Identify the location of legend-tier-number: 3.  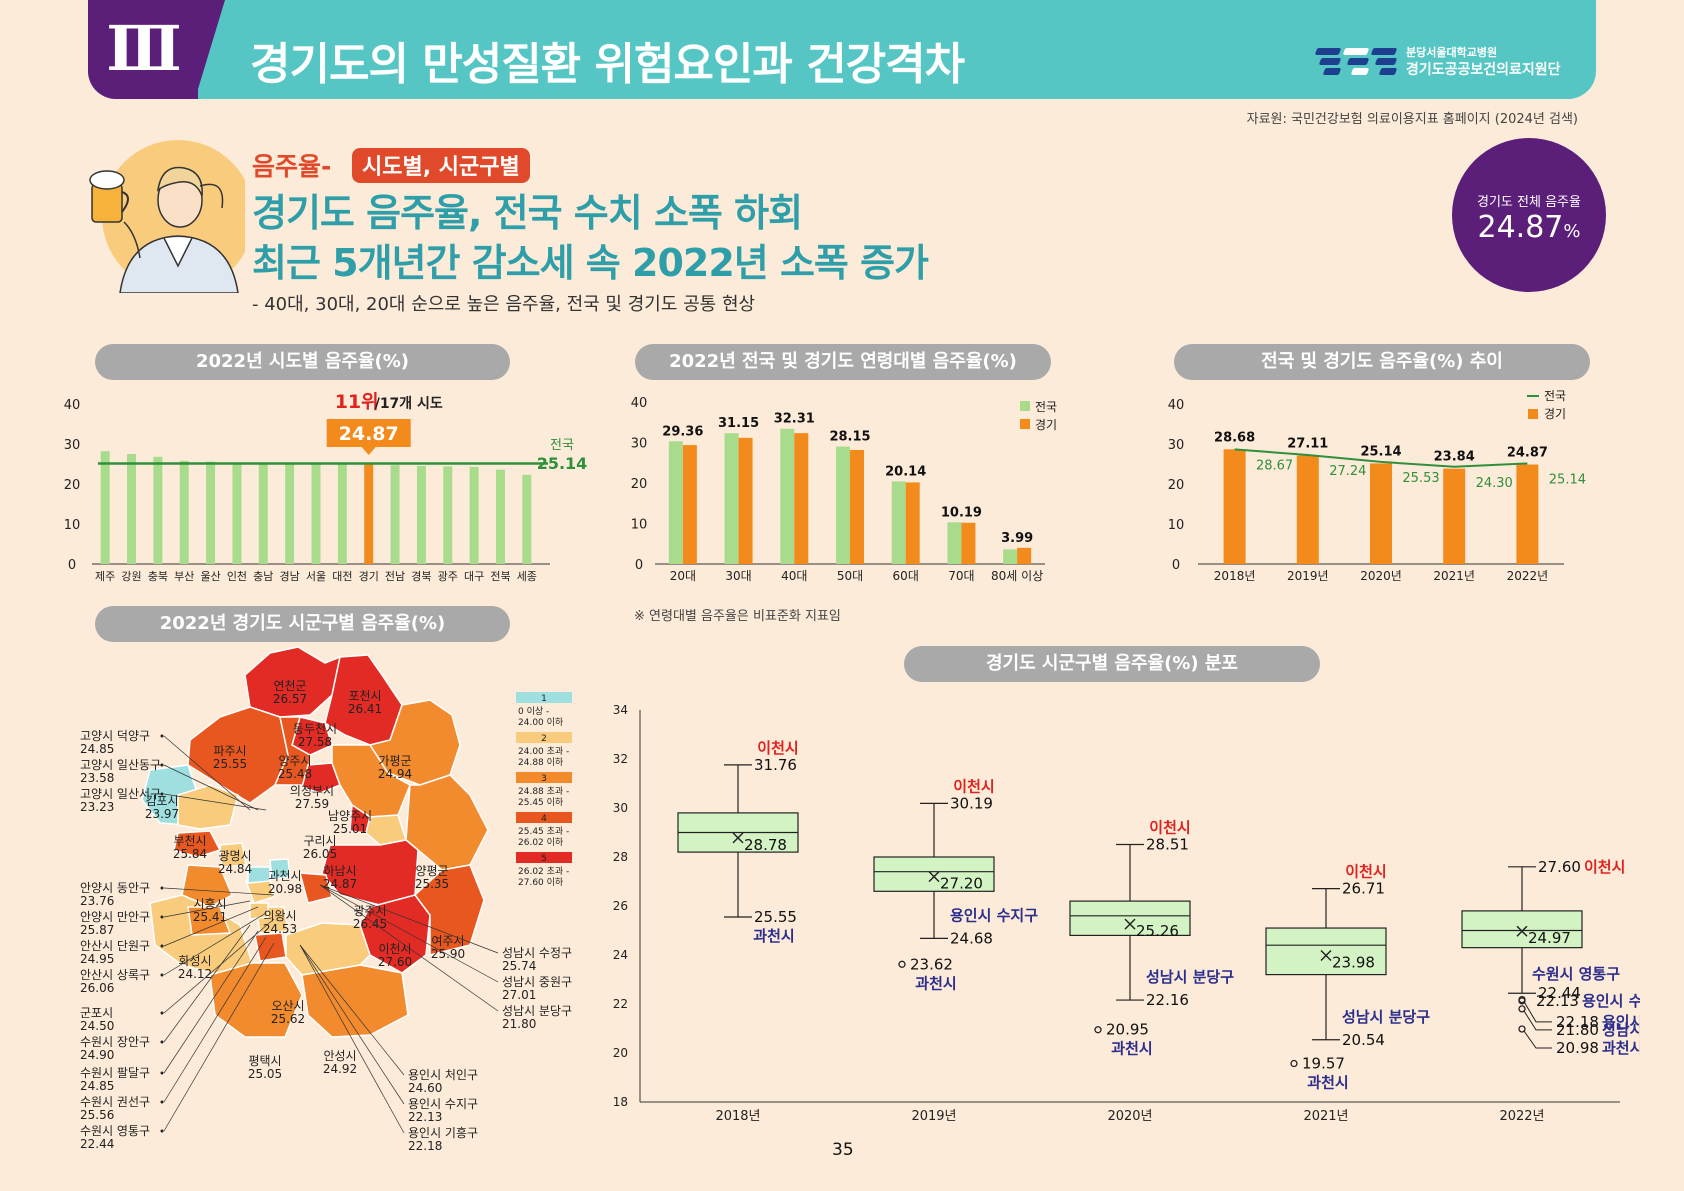
(544, 779).